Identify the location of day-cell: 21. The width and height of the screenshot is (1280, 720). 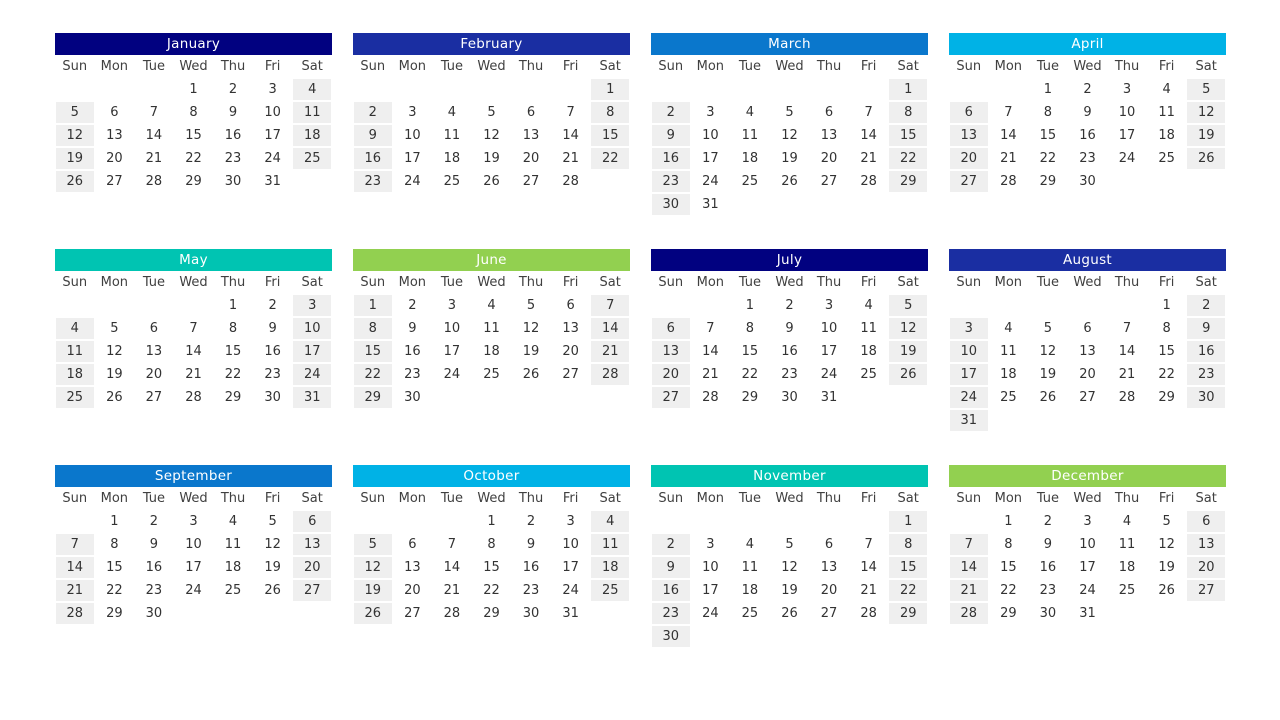
(1009, 158).